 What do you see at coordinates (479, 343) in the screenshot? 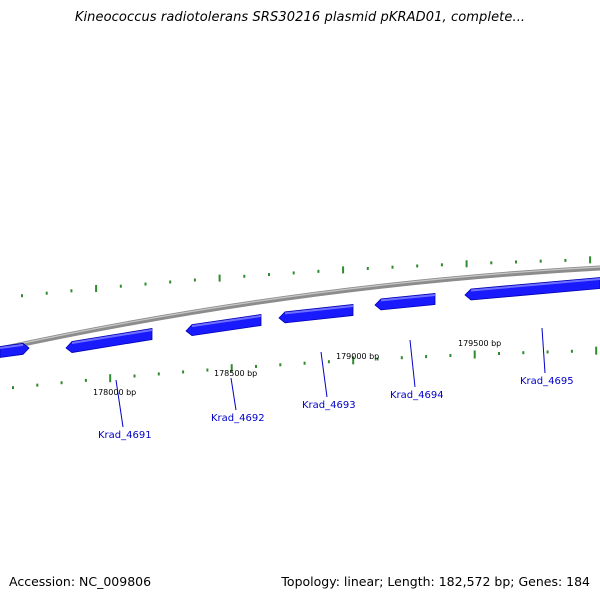
I see `bp-position-label: 179500 bp` at bounding box center [479, 343].